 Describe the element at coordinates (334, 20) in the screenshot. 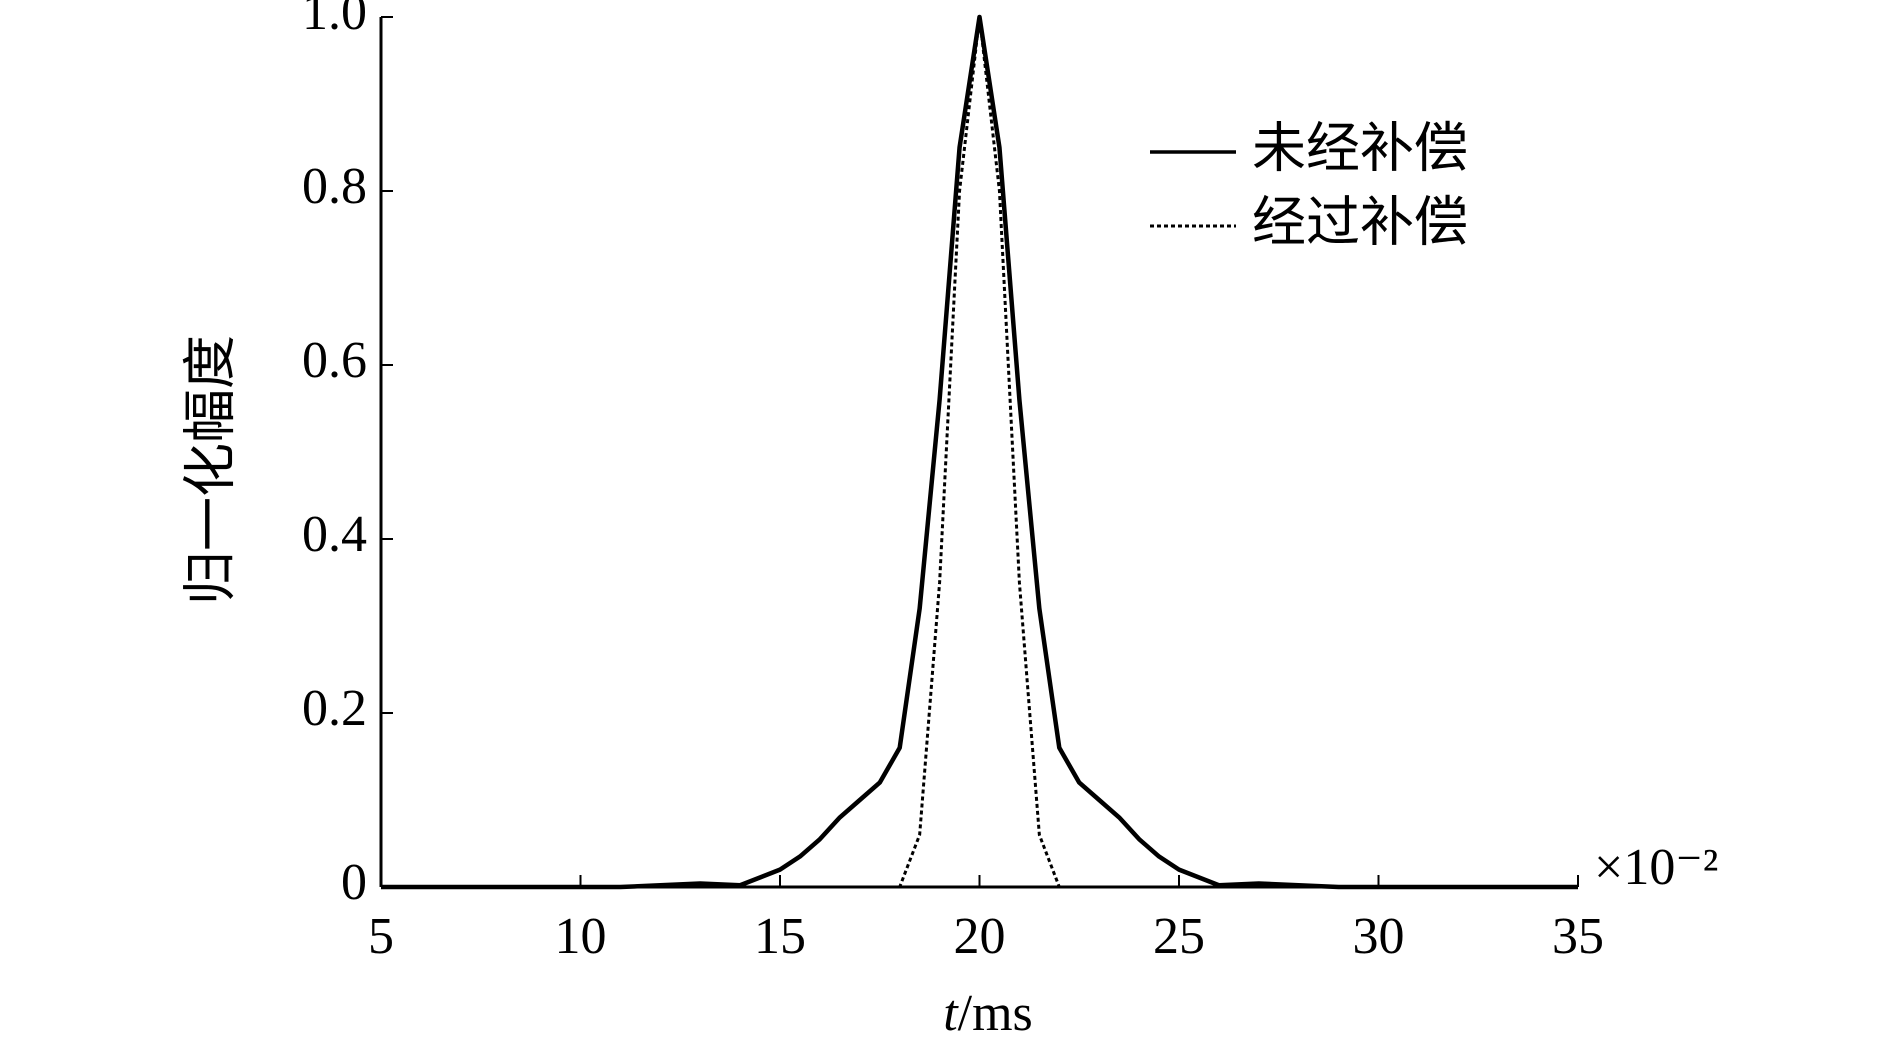

I see `y-tick-label: 1.0` at that location.